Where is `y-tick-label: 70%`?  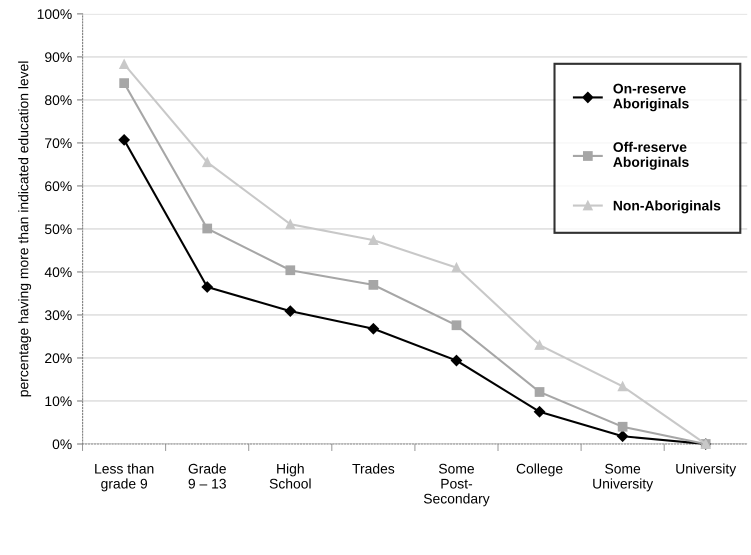 y-tick-label: 70% is located at coordinates (58, 143).